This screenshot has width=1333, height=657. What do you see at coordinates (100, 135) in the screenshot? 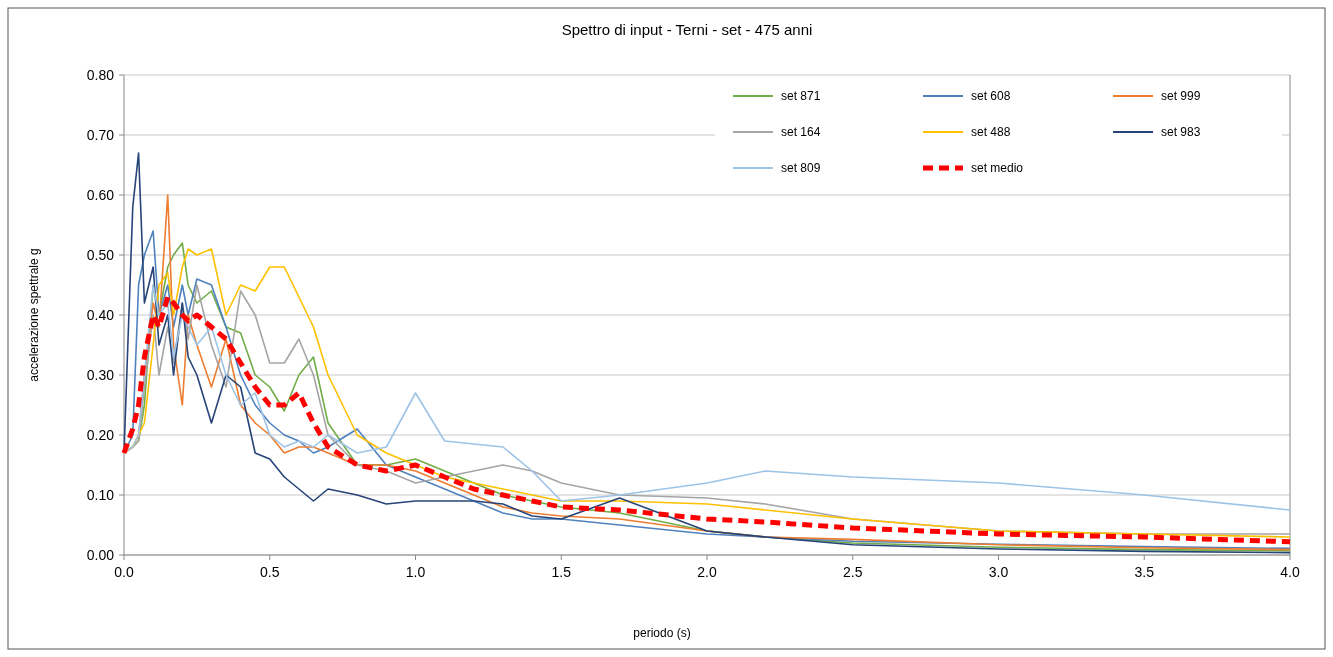
I see `y-tick-label: 0.70` at bounding box center [100, 135].